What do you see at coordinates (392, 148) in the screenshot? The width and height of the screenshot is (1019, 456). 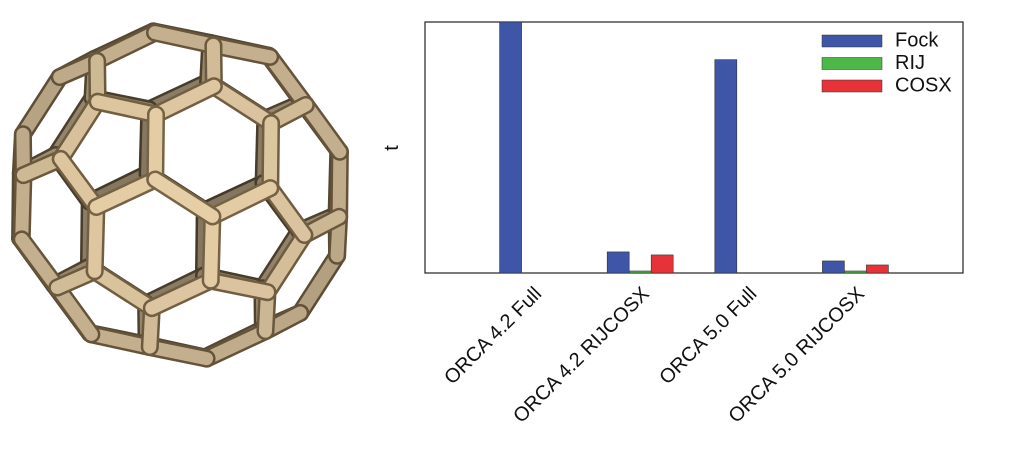 I see `y-axis-label: t` at bounding box center [392, 148].